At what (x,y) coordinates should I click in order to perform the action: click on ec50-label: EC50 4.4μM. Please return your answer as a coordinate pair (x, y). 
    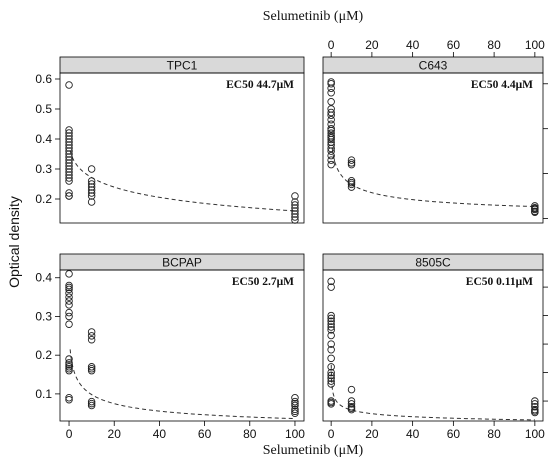
    Looking at the image, I should click on (502, 85).